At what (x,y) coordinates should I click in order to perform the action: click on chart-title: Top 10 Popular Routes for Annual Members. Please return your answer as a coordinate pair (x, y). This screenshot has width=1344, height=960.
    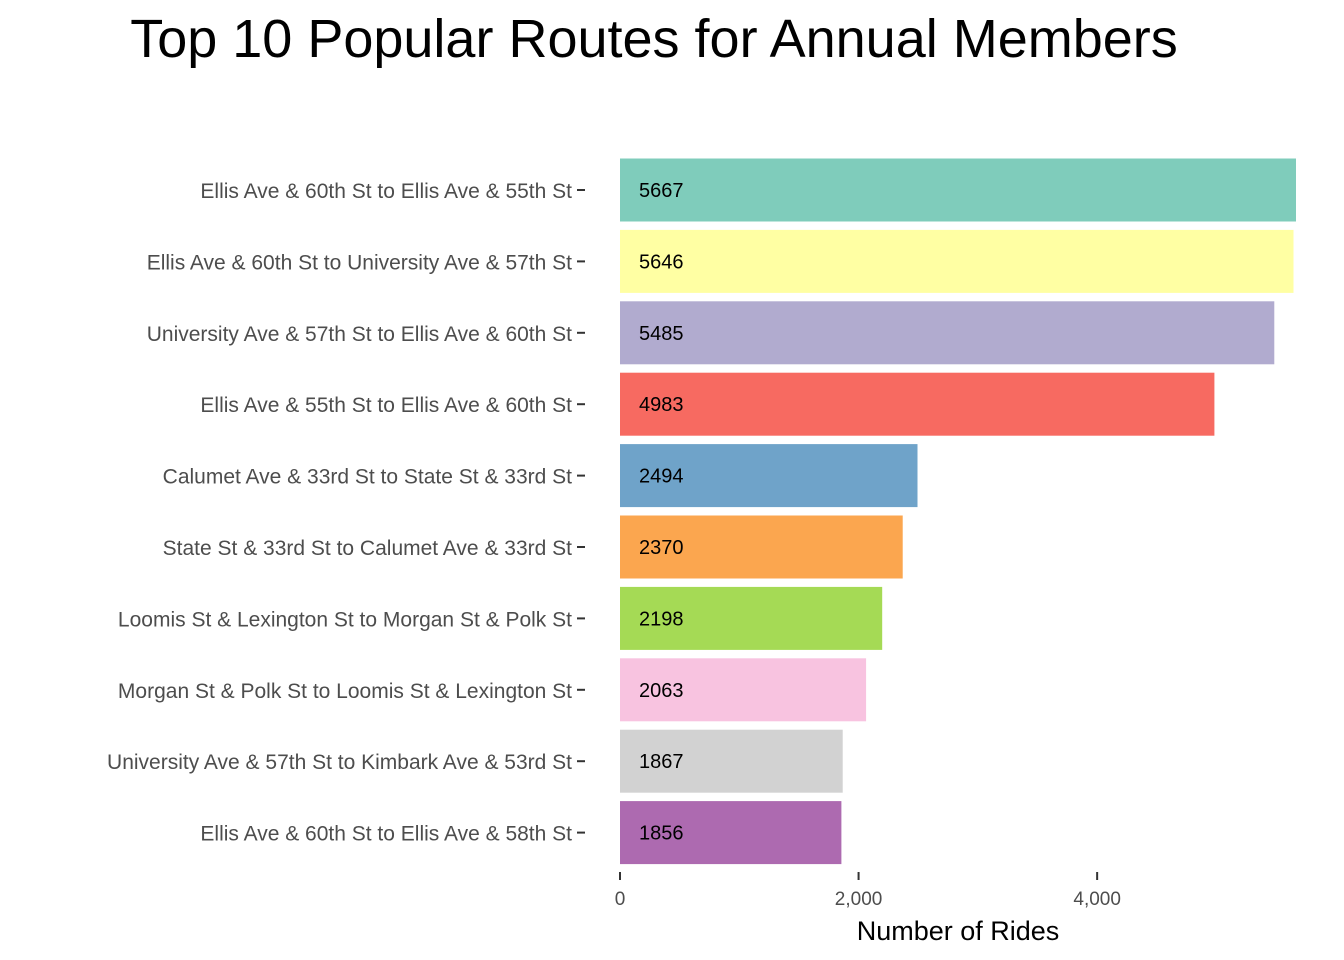
    Looking at the image, I should click on (654, 39).